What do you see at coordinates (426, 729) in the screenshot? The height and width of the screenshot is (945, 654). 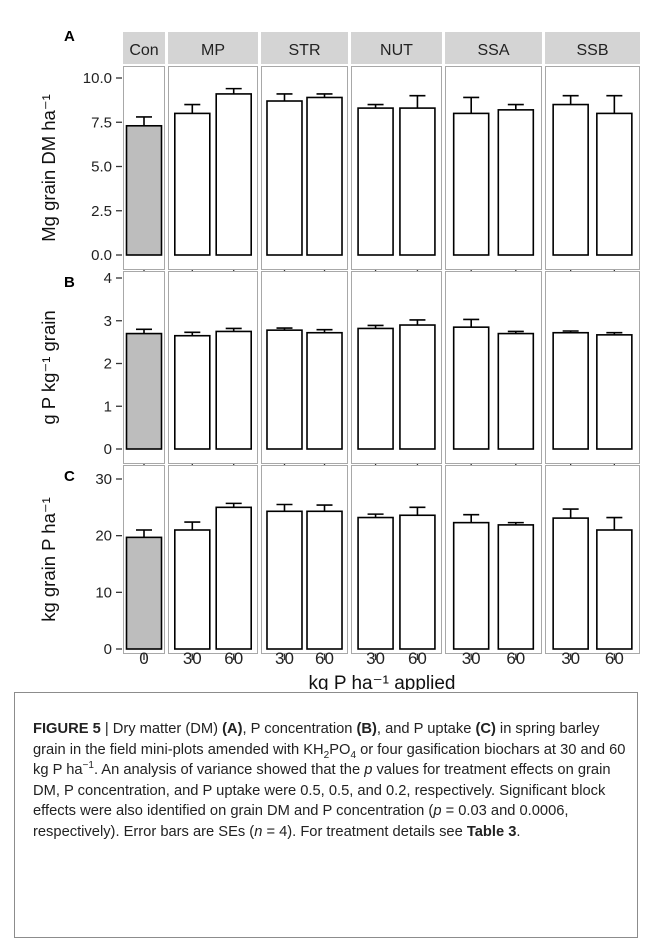 I see `caption-segment: , and P uptake` at bounding box center [426, 729].